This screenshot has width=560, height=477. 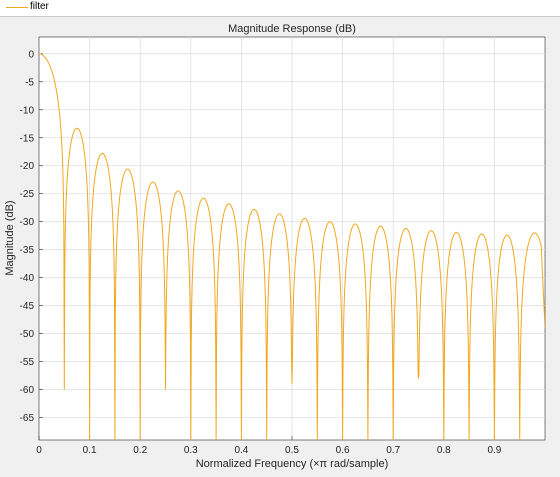 I want to click on x-tick-label: 0.9, so click(x=494, y=450).